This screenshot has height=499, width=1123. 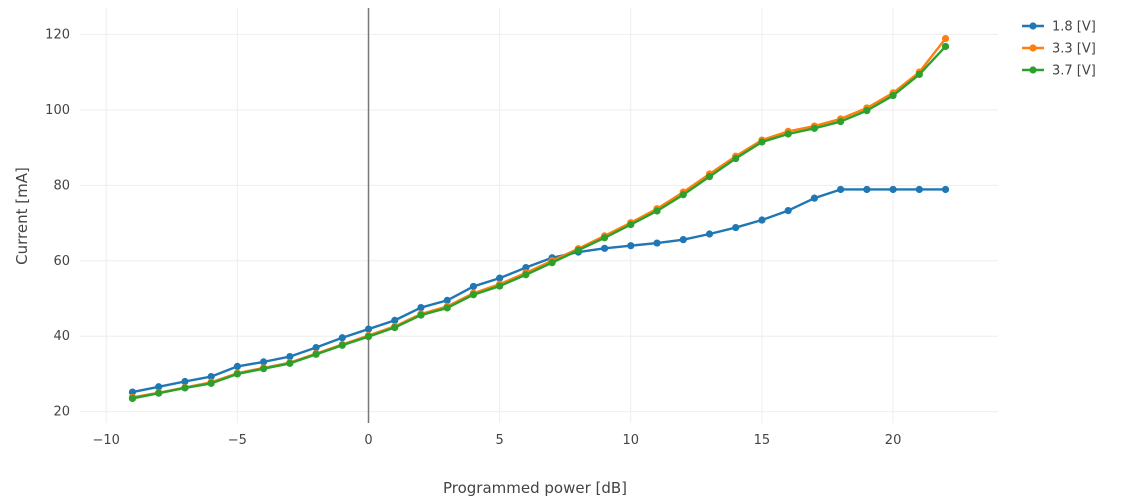 What do you see at coordinates (535, 488) in the screenshot?
I see `x-axis-title: Programmed power [dB]` at bounding box center [535, 488].